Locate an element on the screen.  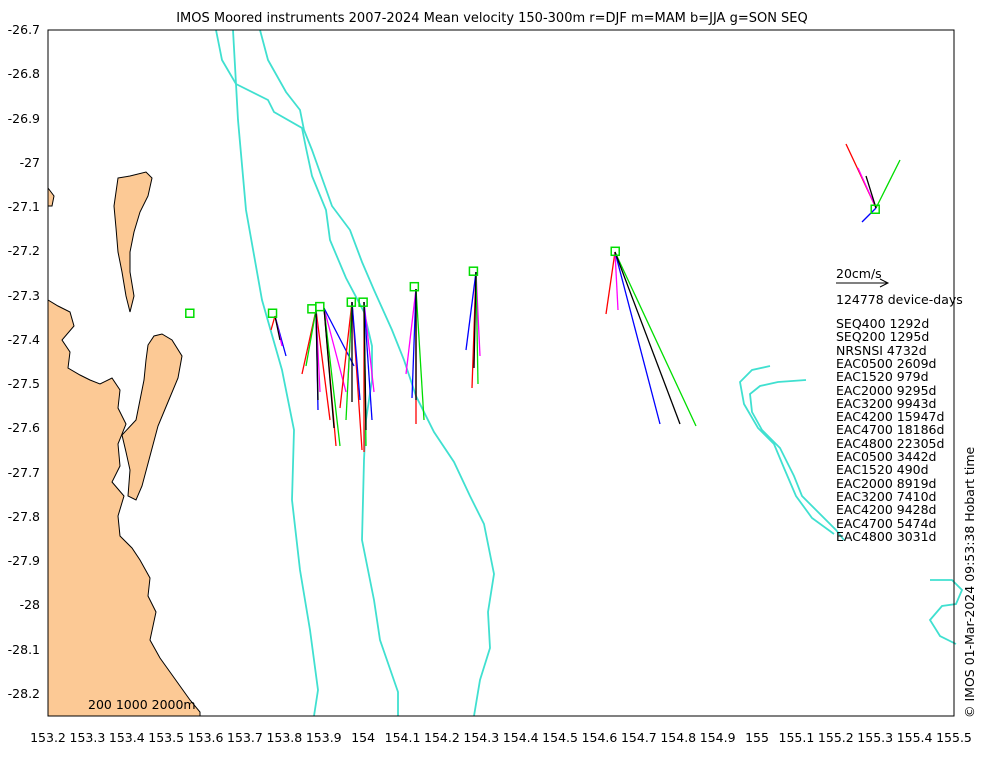
mooring-legend-entry: NRSNSI 4732d is located at coordinates (881, 350).